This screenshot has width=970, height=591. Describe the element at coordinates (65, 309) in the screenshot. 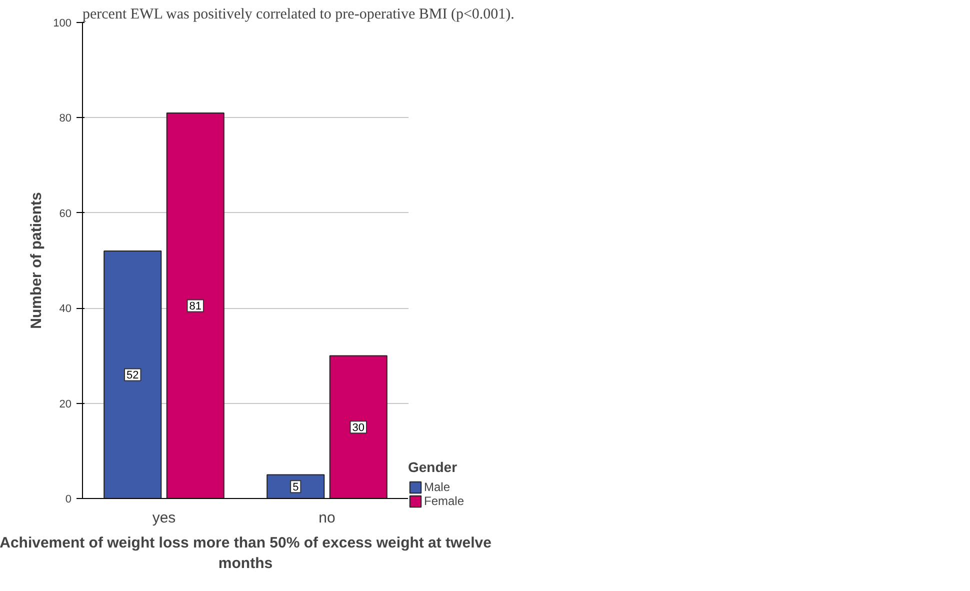

I see `y-tick-label: 40` at that location.